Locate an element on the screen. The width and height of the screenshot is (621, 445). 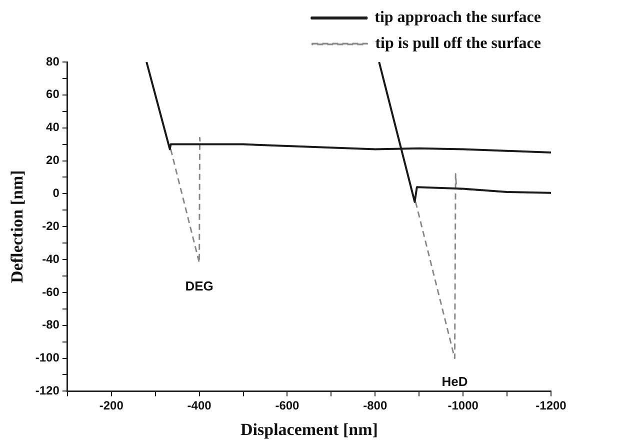
x-axis-title: Displacement [nm] is located at coordinates (309, 430).